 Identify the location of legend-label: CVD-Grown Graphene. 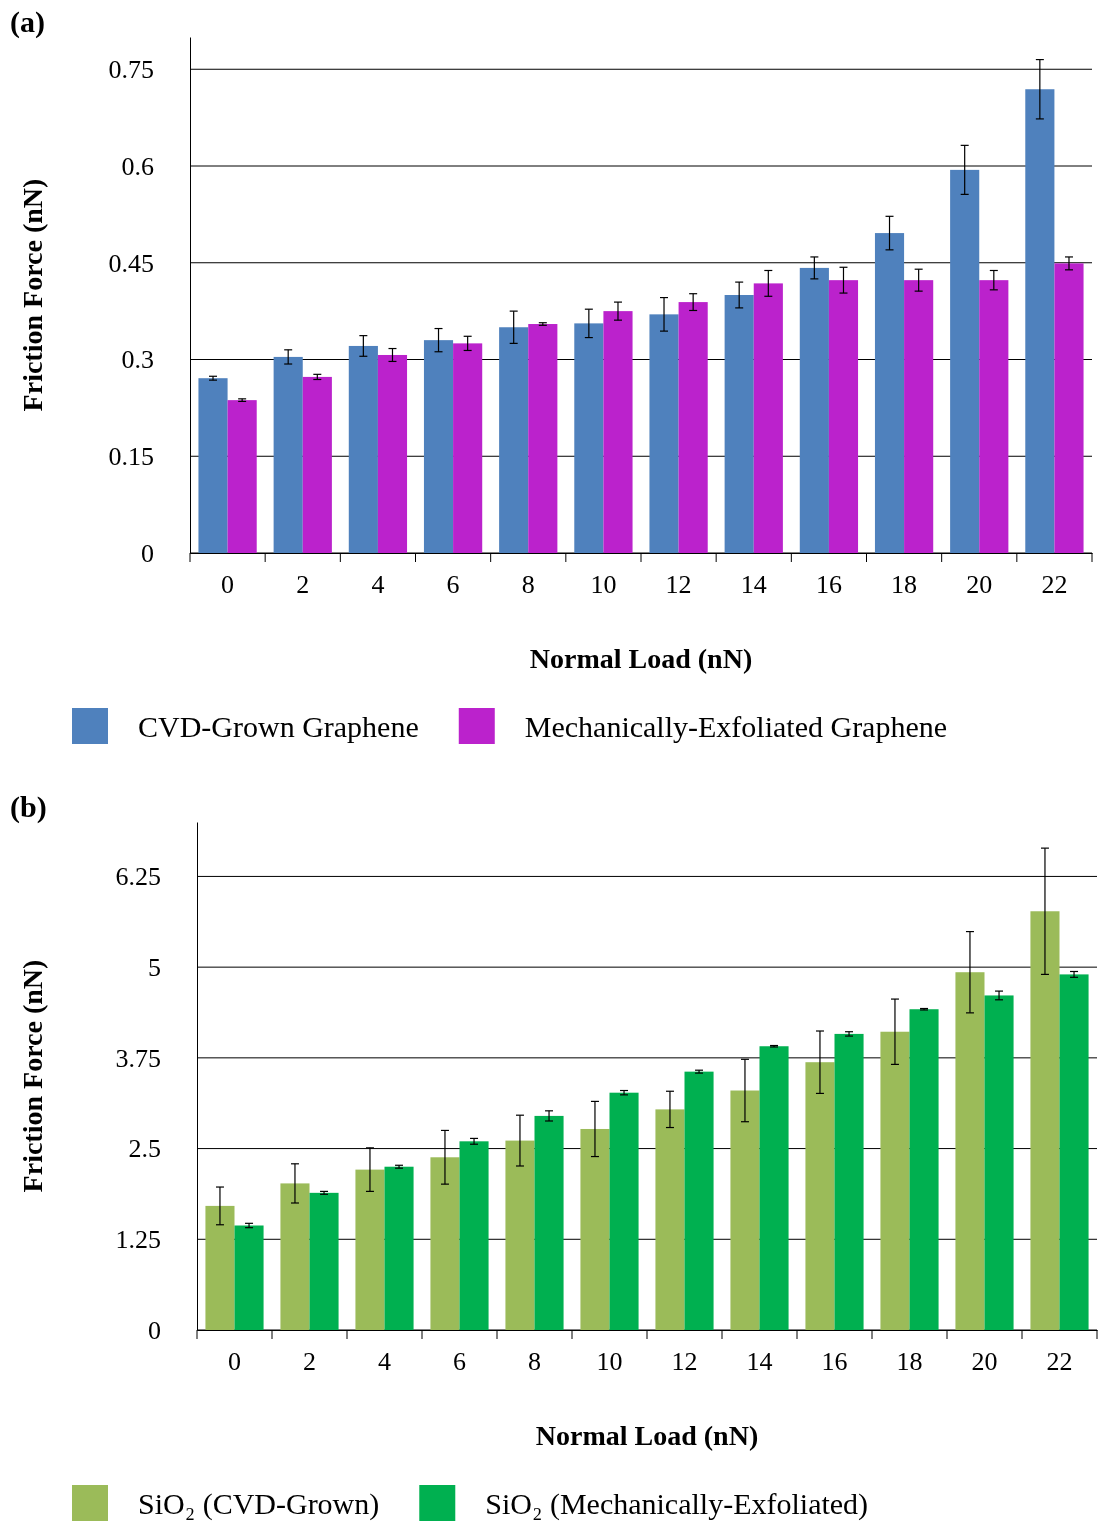
(278, 726).